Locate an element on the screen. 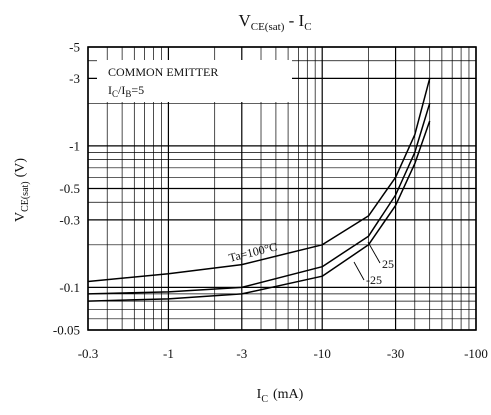  x-tick-label: -1 is located at coordinates (168, 353).